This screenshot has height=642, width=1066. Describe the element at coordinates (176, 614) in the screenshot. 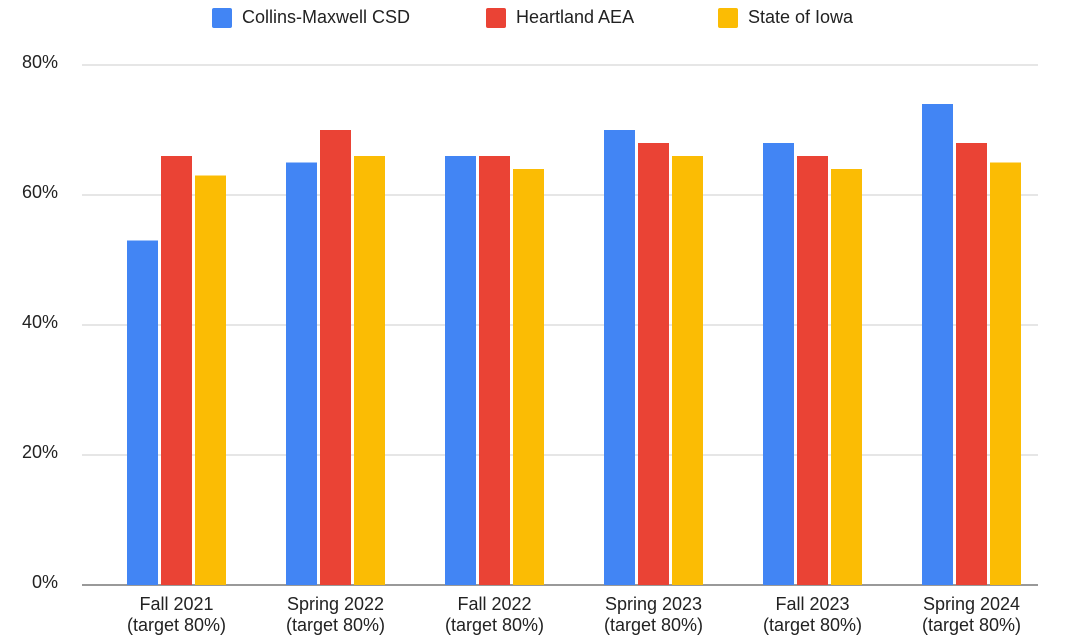

I see `x-tick-label: Fall 2021 (target 80%)` at that location.